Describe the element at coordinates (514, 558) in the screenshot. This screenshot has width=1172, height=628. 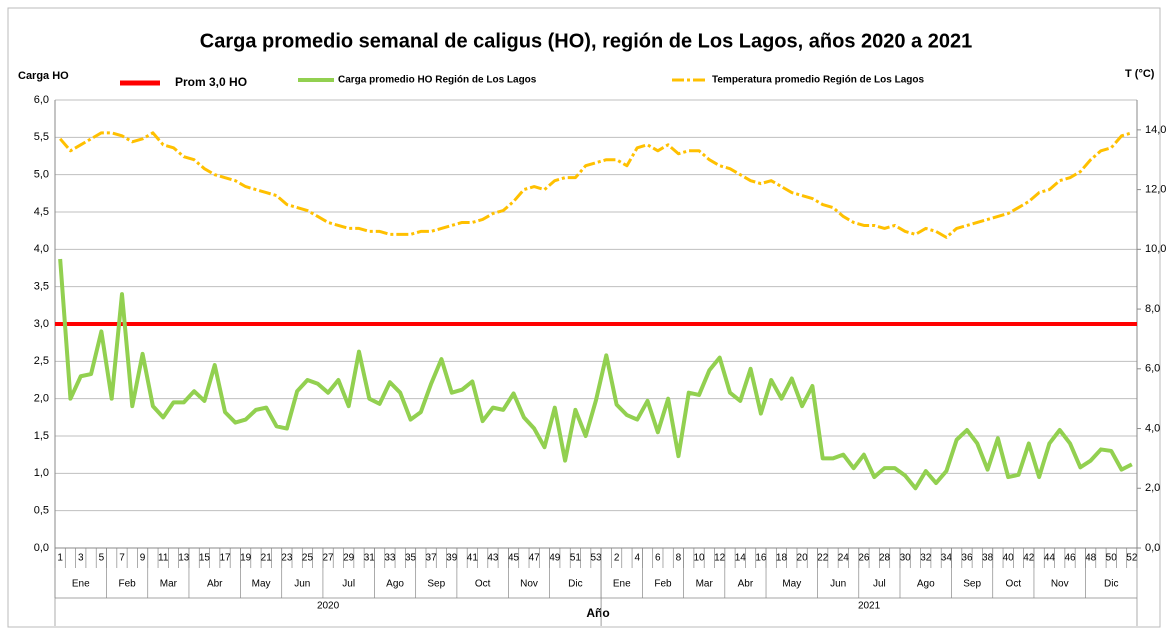
I see `x-tick-label: 45` at that location.